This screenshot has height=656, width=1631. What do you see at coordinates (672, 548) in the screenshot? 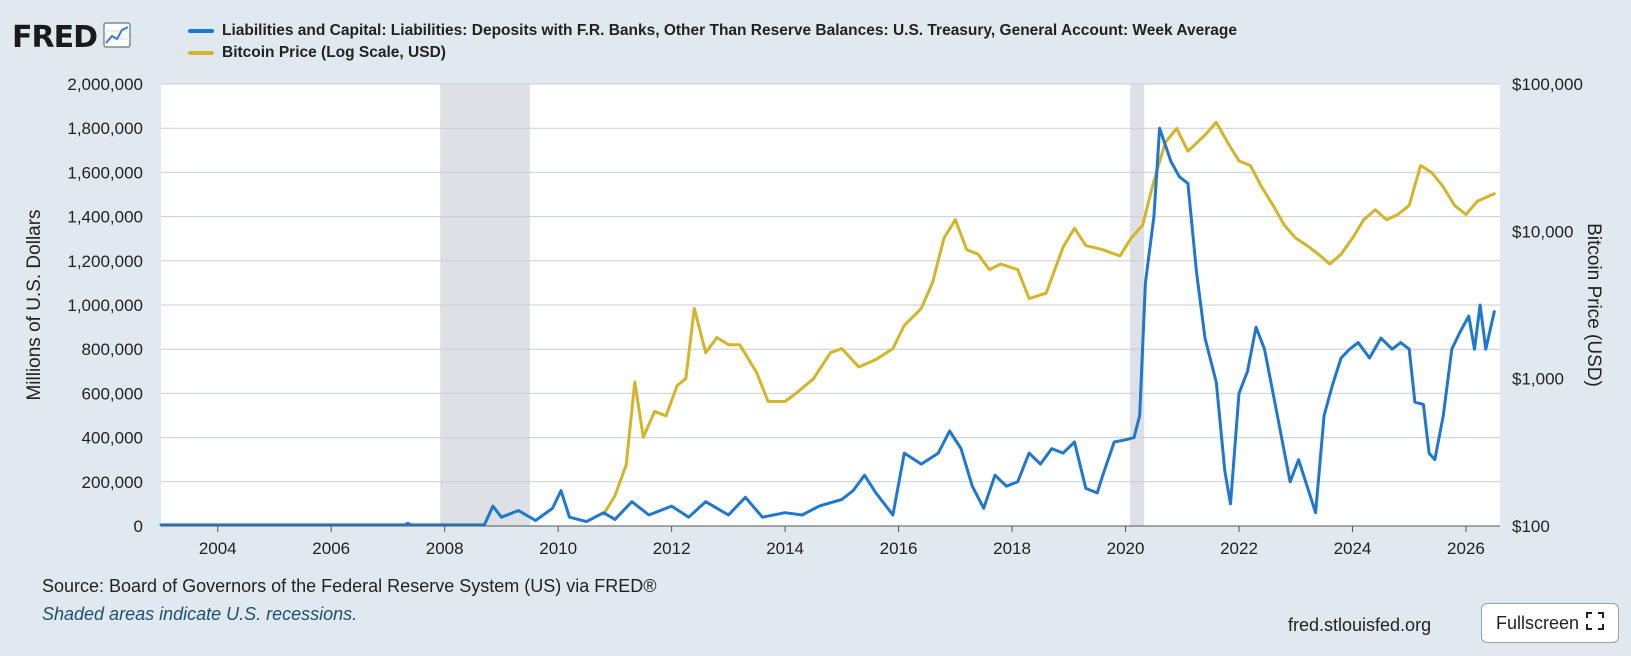
I see `x-tick-label-4: 2012` at bounding box center [672, 548].